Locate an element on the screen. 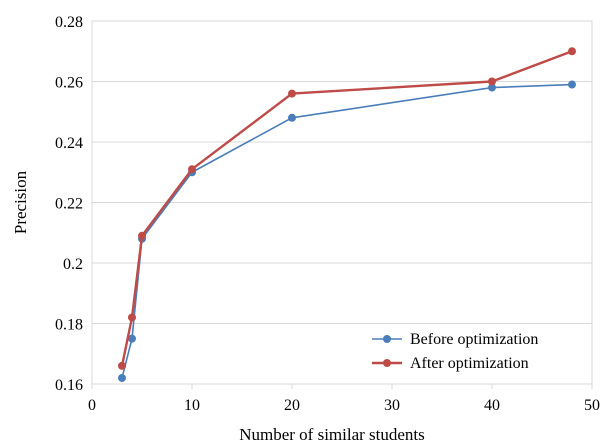  x-tick-label: 0 is located at coordinates (92, 405).